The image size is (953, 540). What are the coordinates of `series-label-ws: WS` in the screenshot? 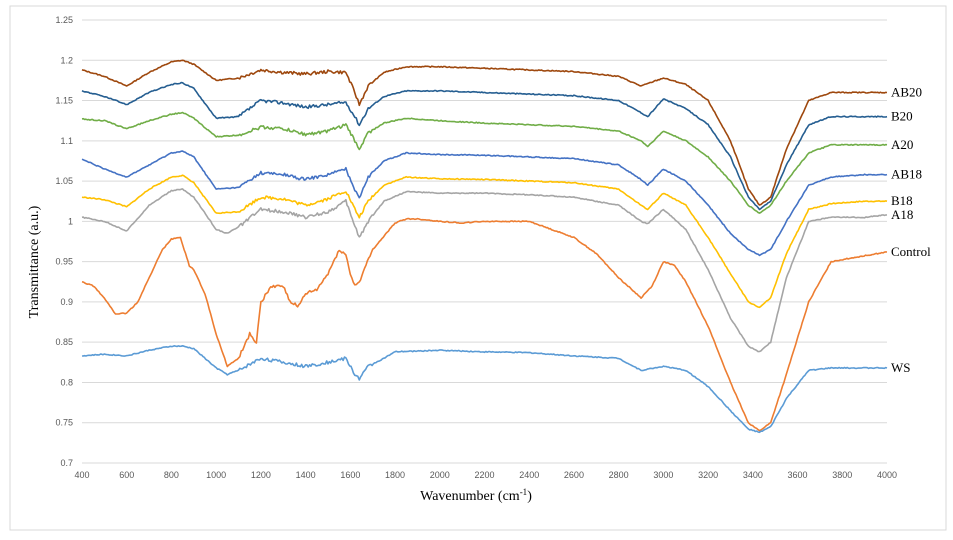 It's located at (901, 367).